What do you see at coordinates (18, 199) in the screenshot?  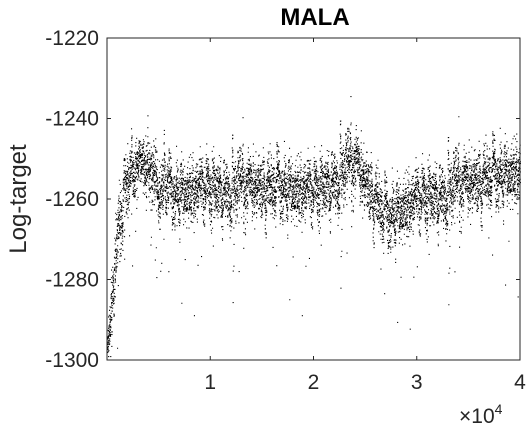 I see `y-axis-label: Log-target` at bounding box center [18, 199].